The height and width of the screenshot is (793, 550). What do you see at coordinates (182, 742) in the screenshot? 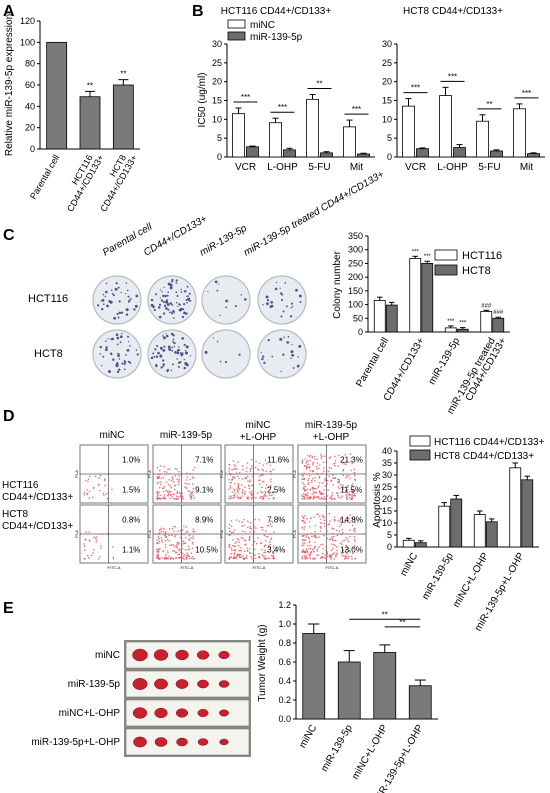
I see `tumor-sample` at bounding box center [182, 742].